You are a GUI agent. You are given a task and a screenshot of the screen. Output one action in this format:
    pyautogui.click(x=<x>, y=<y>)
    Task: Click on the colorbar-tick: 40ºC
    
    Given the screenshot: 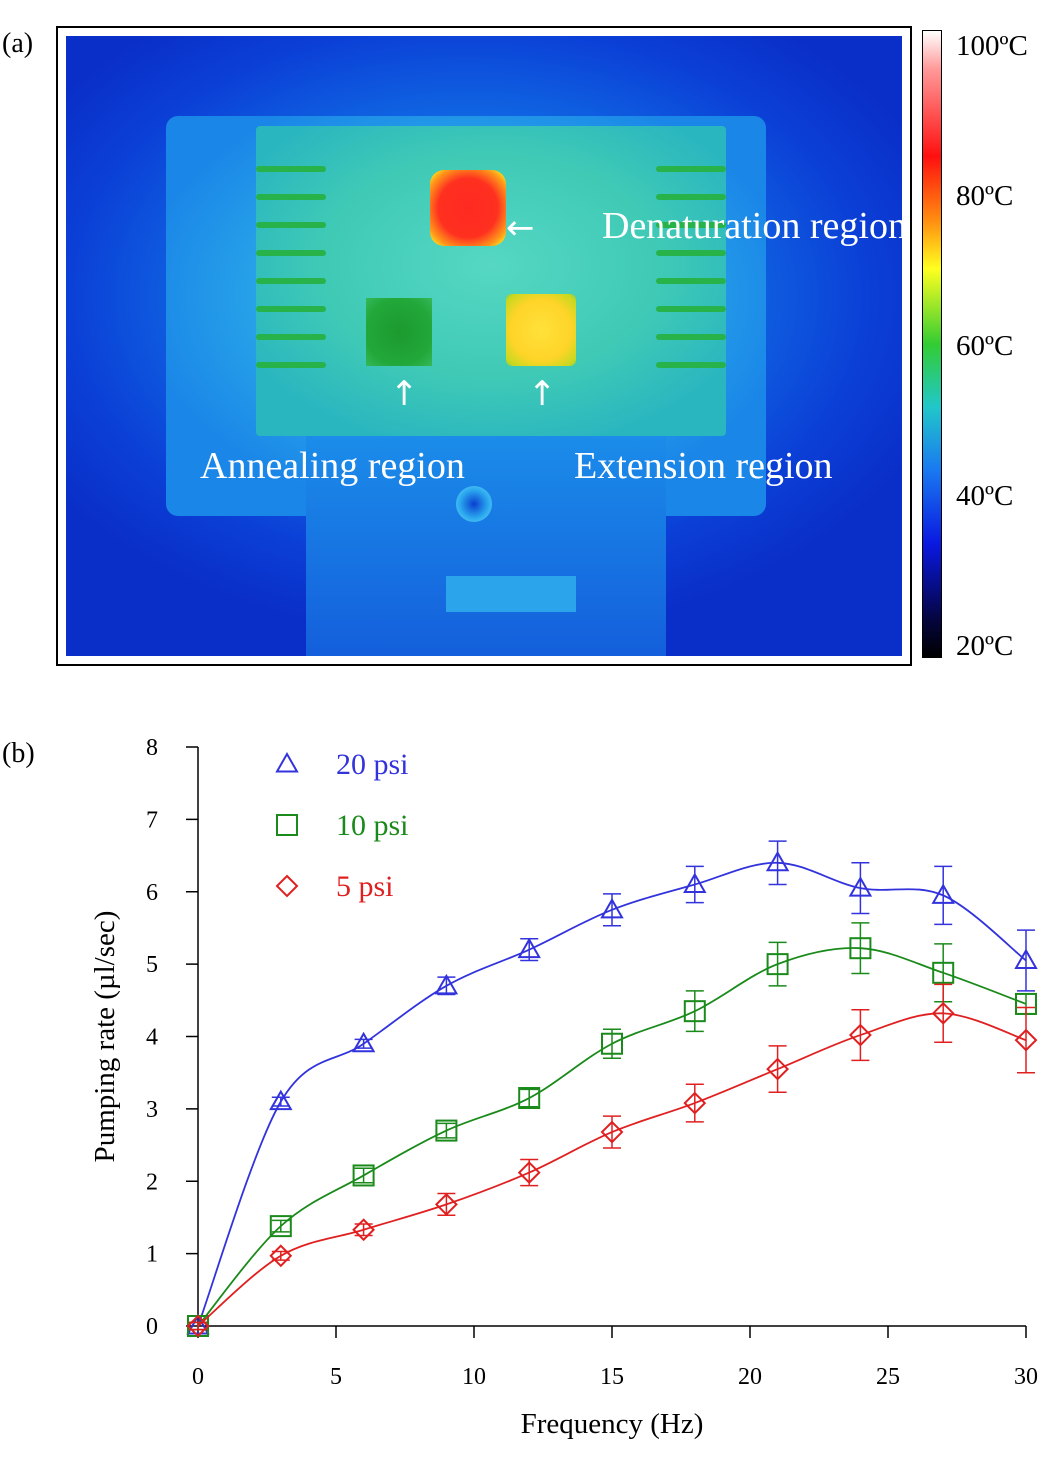 What is the action you would take?
    pyautogui.click(x=985, y=496)
    